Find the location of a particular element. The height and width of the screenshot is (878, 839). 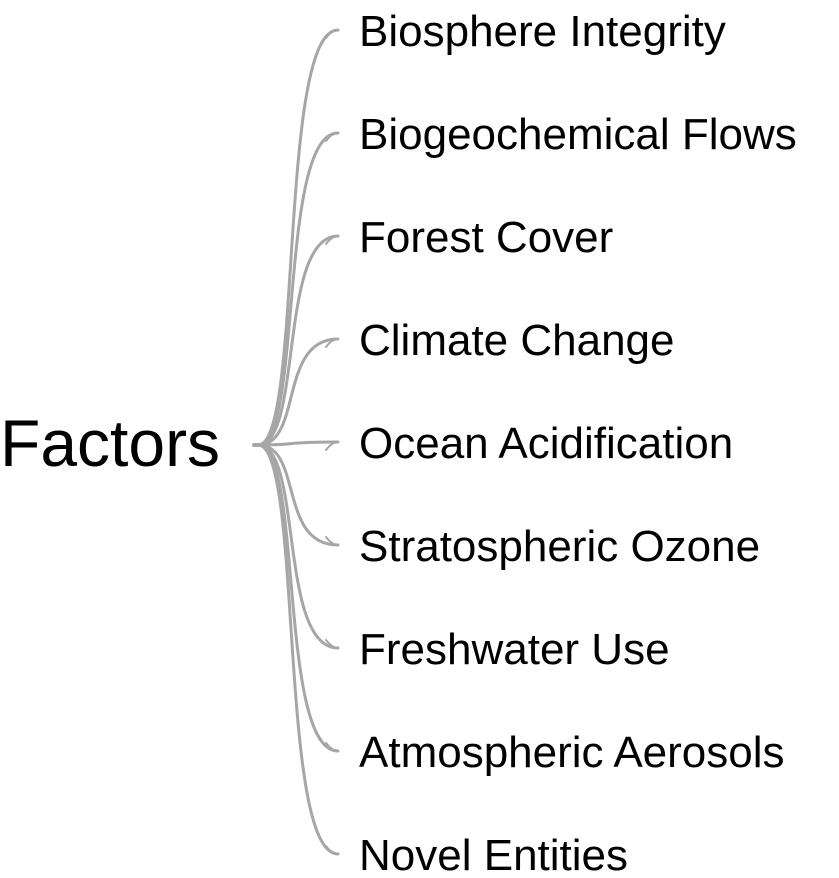

branch-connectors is located at coordinates (296, 442).